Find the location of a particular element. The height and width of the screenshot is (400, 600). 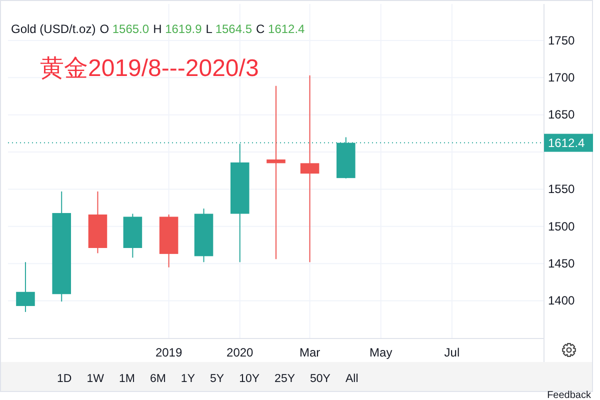

y-tick-label: 1450 is located at coordinates (562, 263).